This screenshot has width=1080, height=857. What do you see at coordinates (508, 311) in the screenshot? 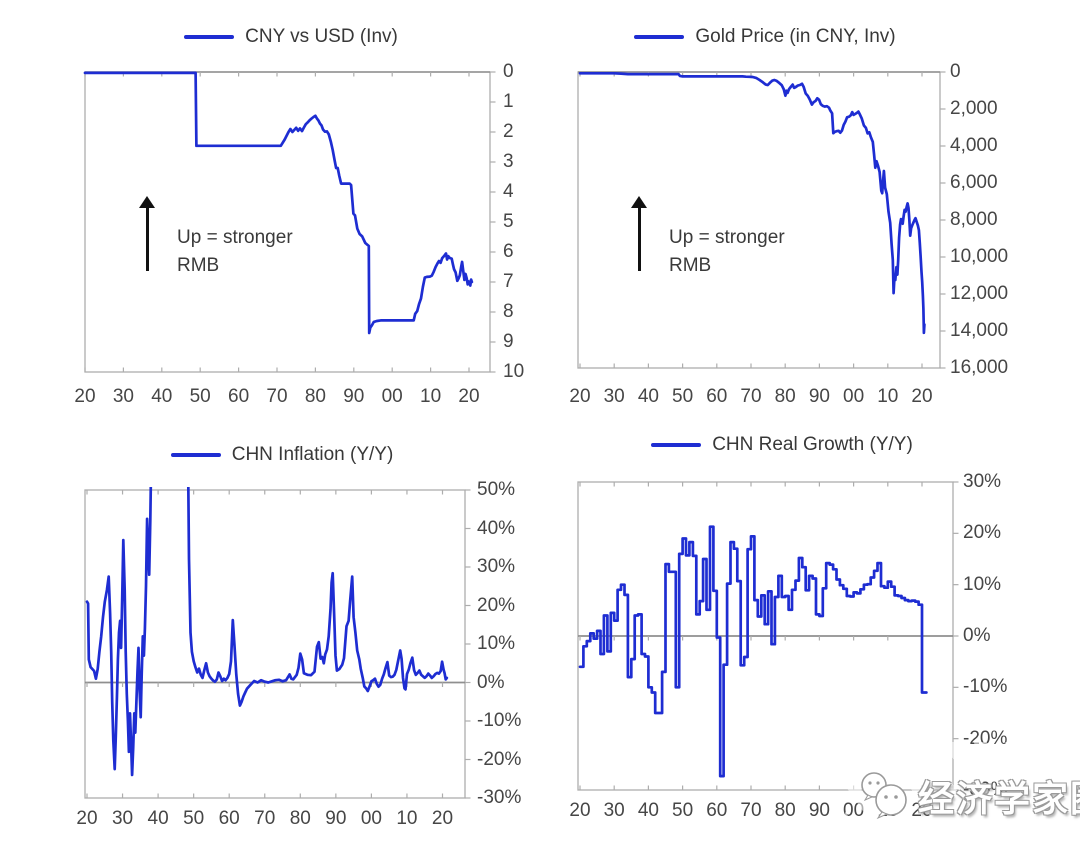
I see `y-tick-label: 8` at bounding box center [508, 311].